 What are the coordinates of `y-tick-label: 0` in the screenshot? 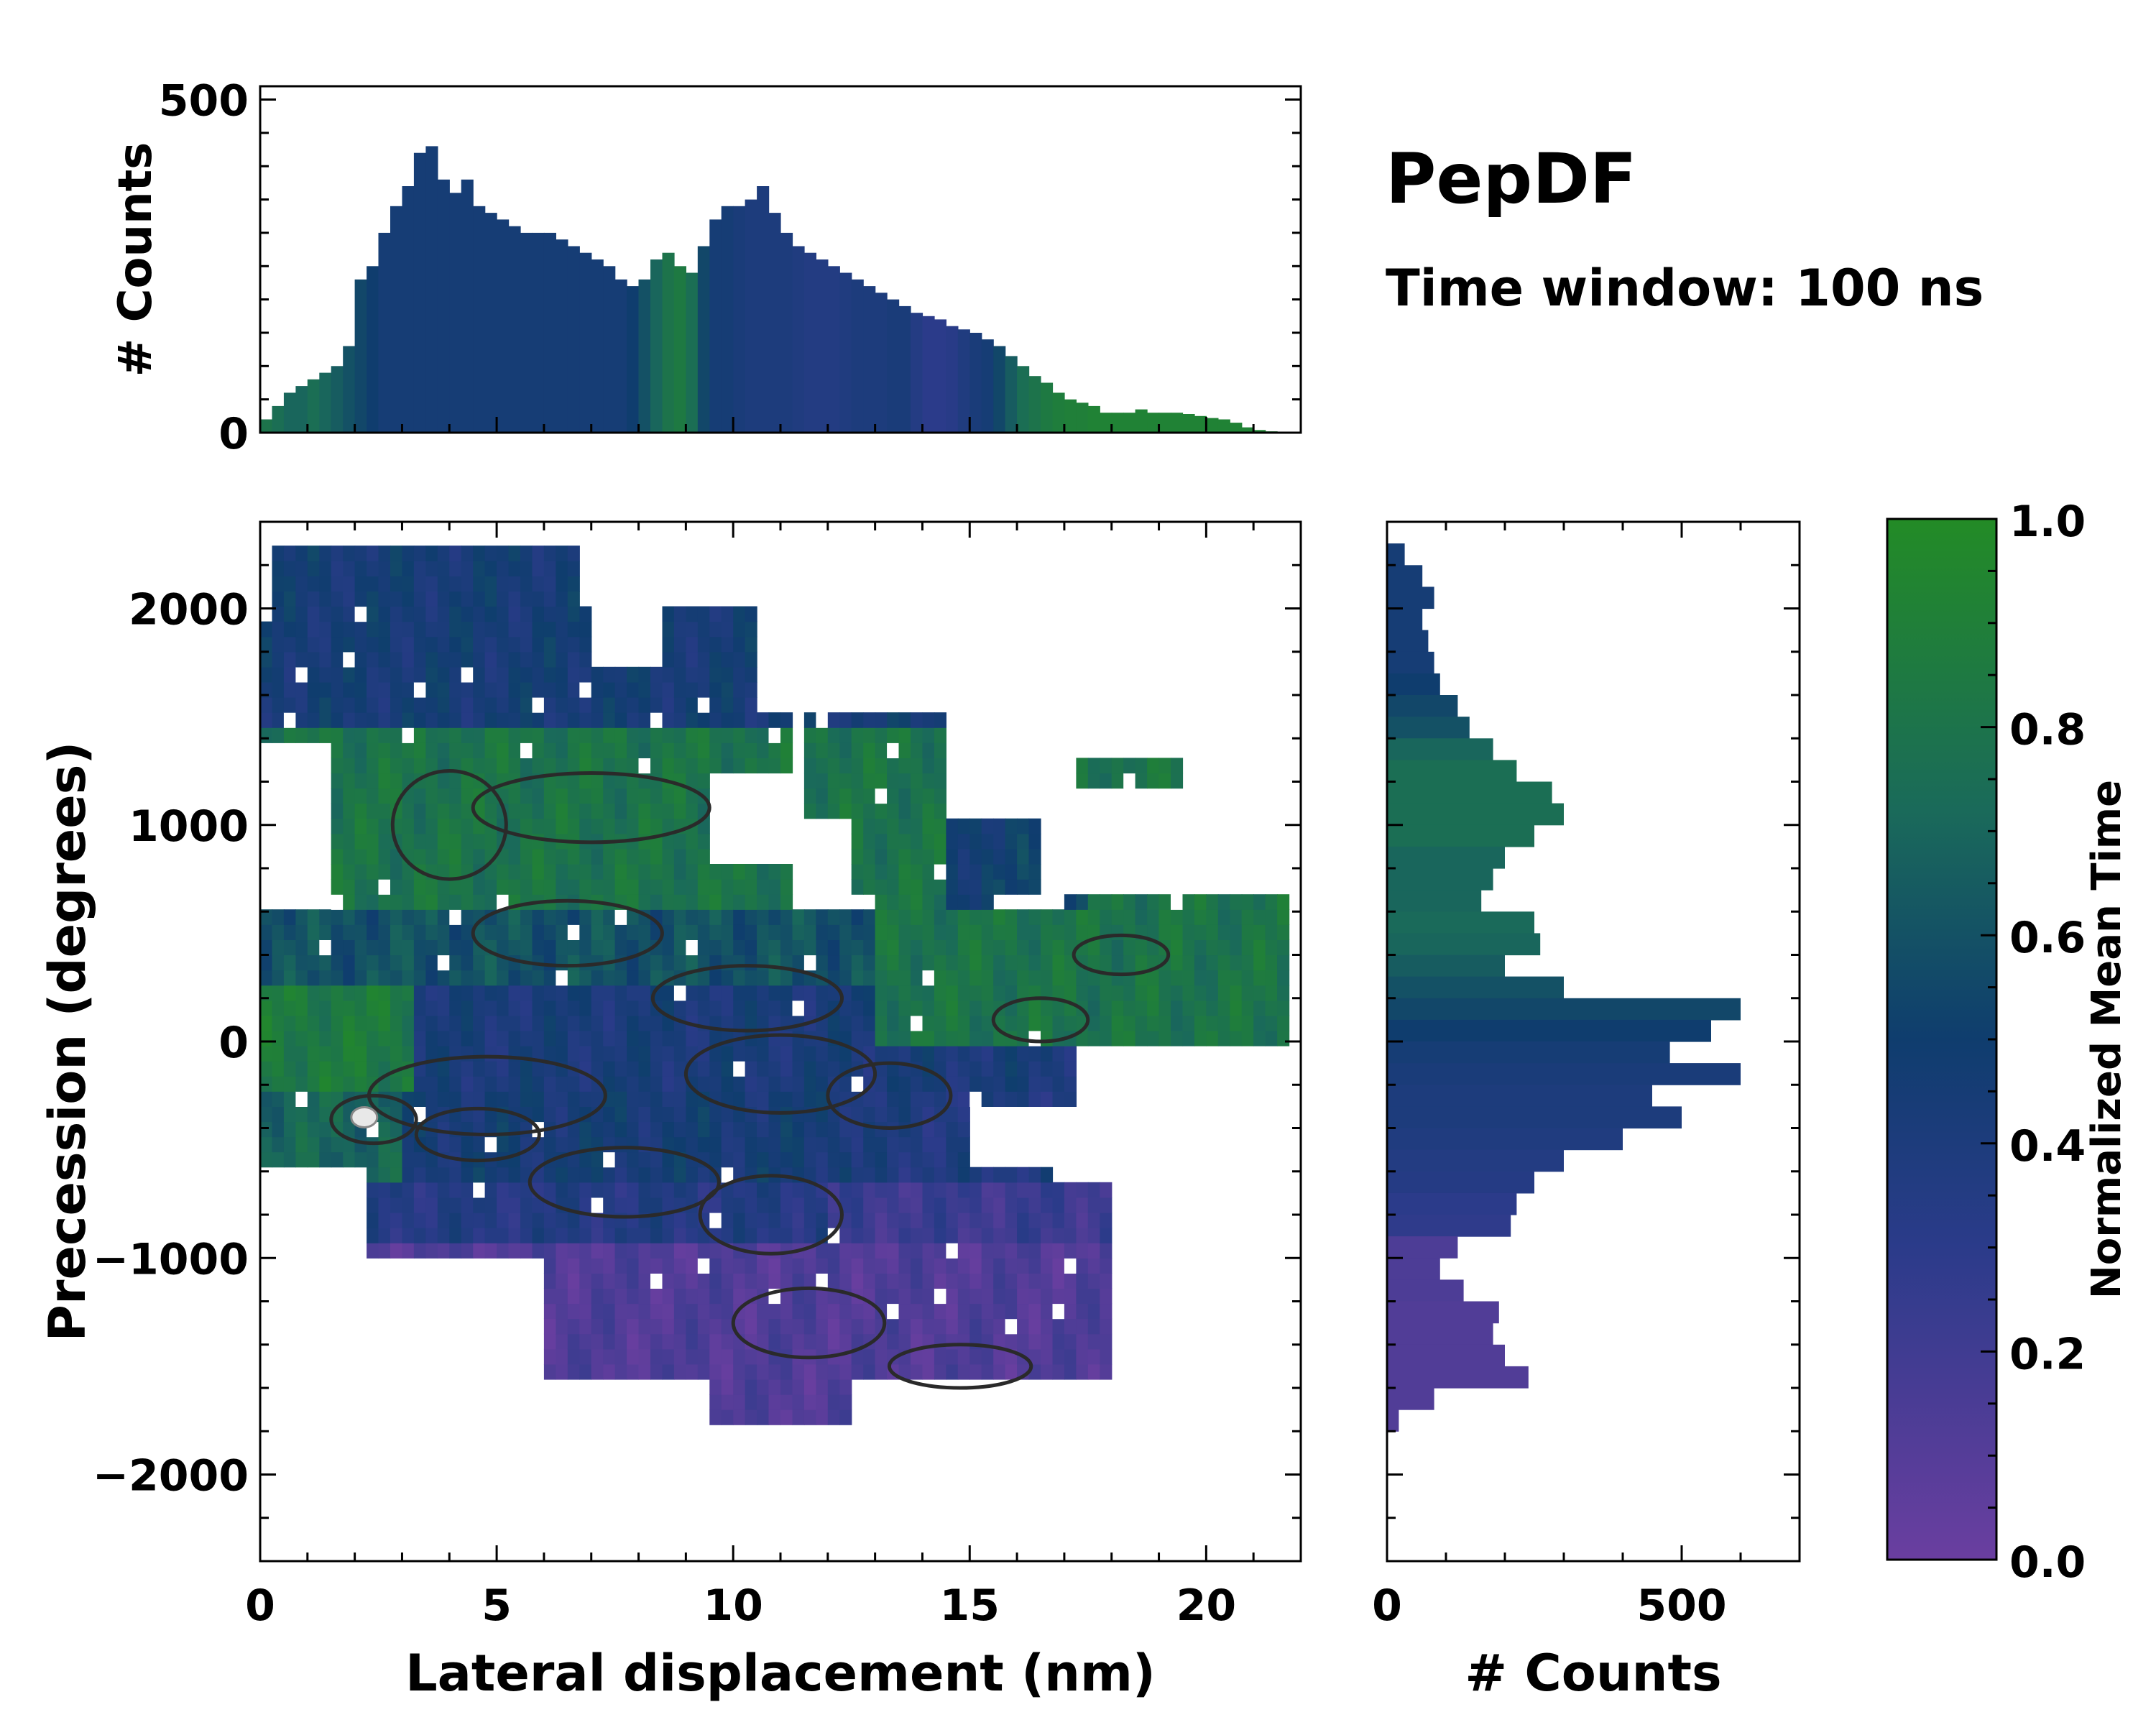 It's located at (234, 1043).